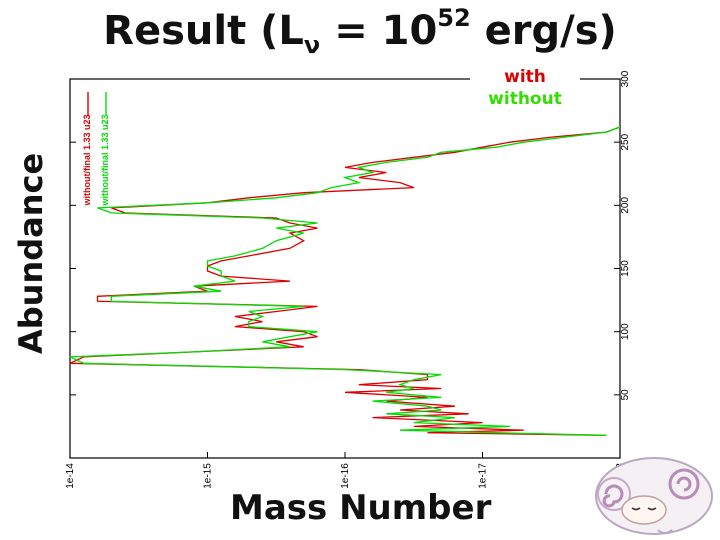  I want to click on legend-with: with, so click(525, 77).